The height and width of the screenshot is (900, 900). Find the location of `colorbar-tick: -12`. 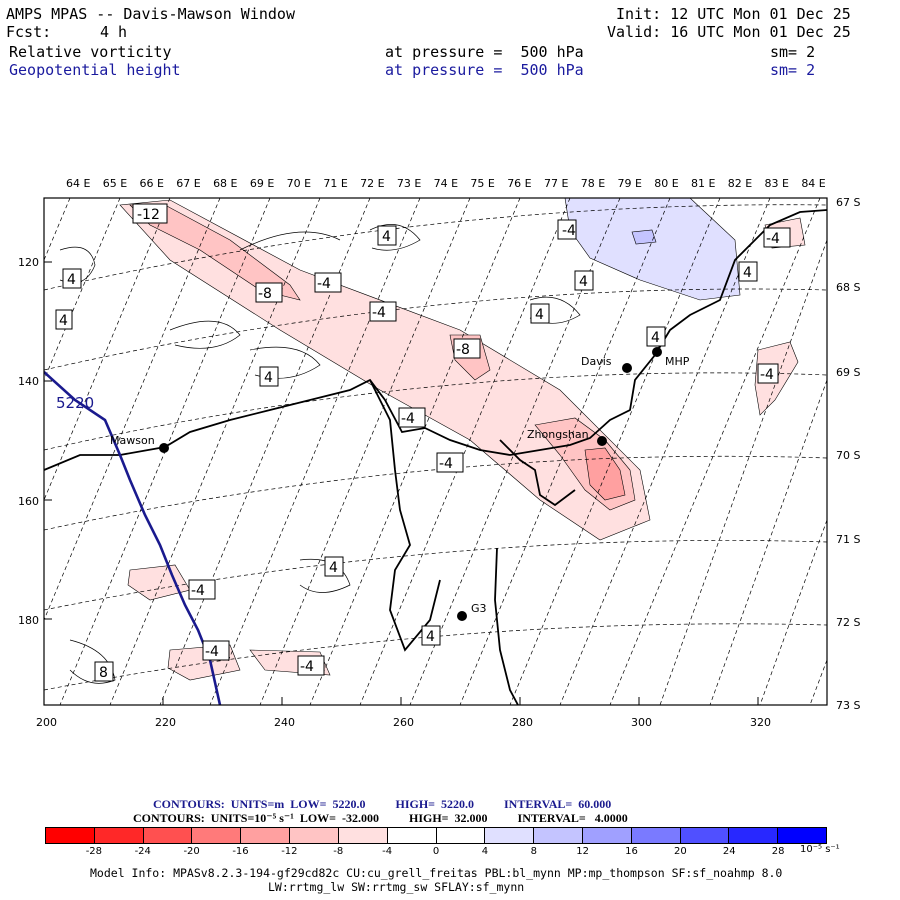

colorbar-tick: -12 is located at coordinates (289, 851).